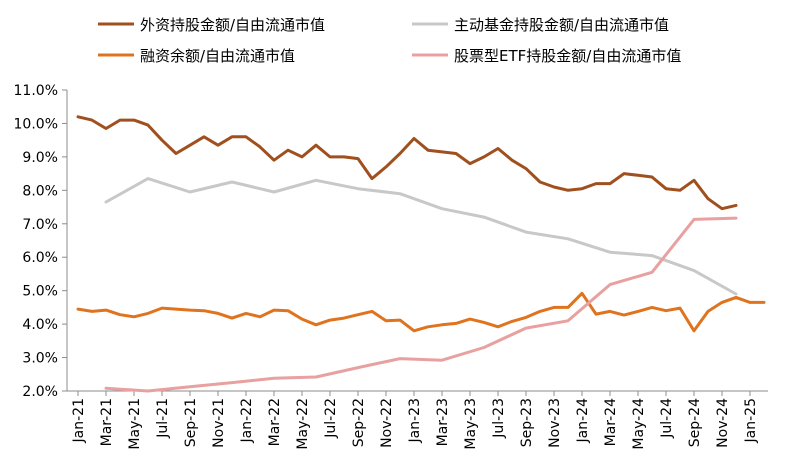 The image size is (789, 471). Describe the element at coordinates (723, 423) in the screenshot. I see `x-tick-label: Nov-24` at that location.